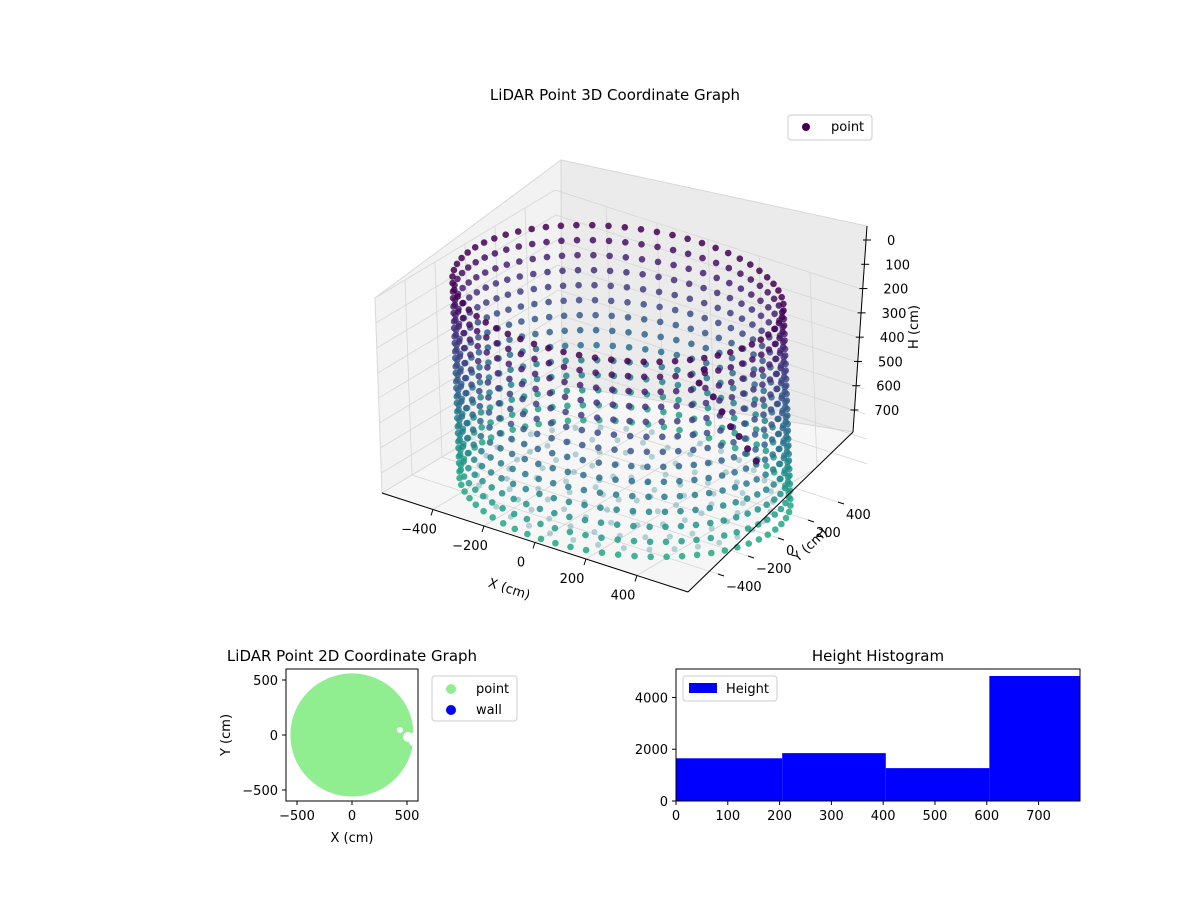 The height and width of the screenshot is (900, 1200). I want to click on histogram-title: Height Histogram, so click(878, 656).